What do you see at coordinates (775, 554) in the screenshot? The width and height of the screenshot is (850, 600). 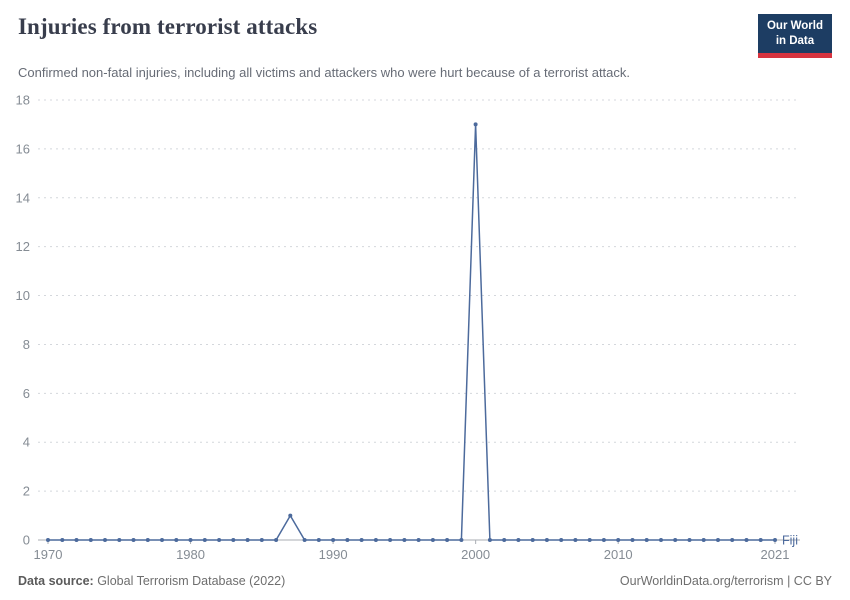 I see `x-tick-label: 2021` at bounding box center [775, 554].